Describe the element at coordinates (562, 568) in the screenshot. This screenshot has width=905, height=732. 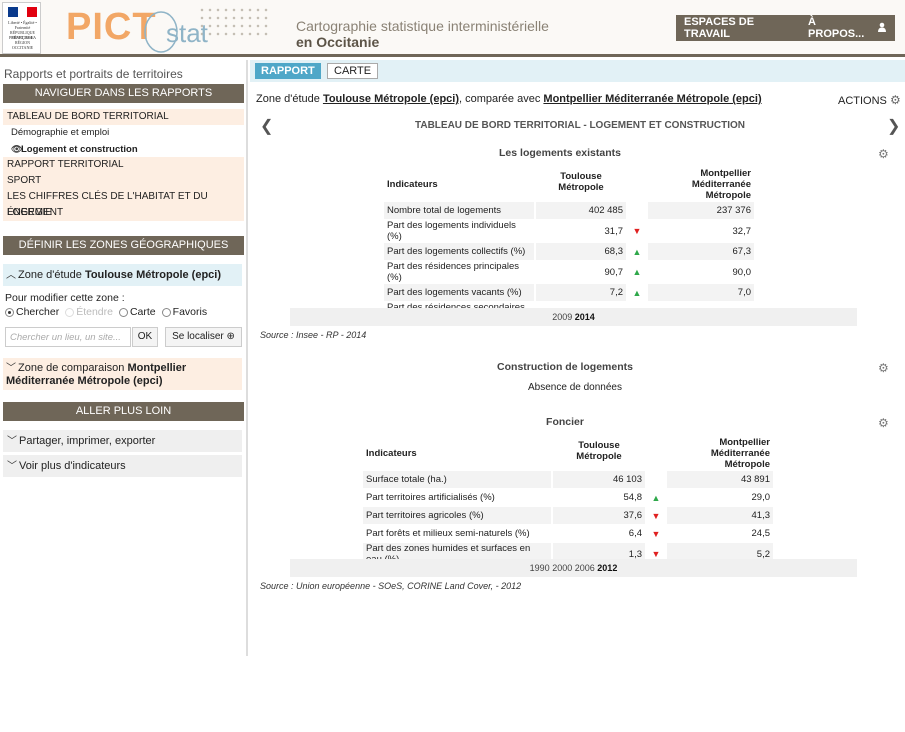
I see `year-option: 2000` at that location.